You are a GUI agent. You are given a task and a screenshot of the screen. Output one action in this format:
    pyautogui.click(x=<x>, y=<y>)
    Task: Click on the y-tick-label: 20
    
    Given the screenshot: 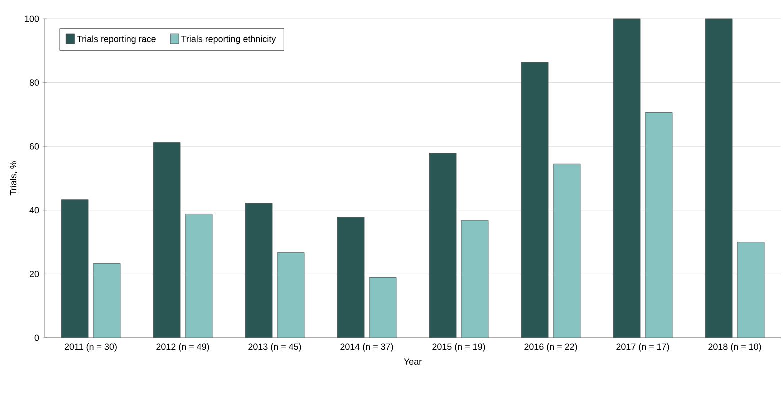 What is the action you would take?
    pyautogui.click(x=35, y=274)
    